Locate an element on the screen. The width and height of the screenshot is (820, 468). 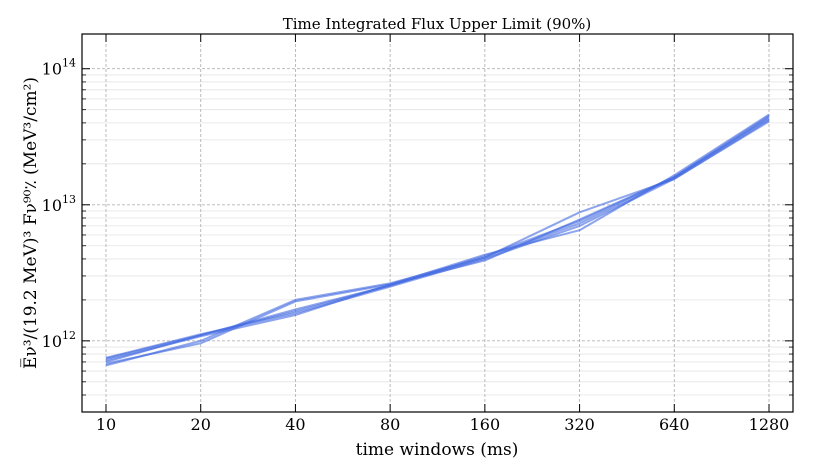
x-tick-label: 80 is located at coordinates (390, 424).